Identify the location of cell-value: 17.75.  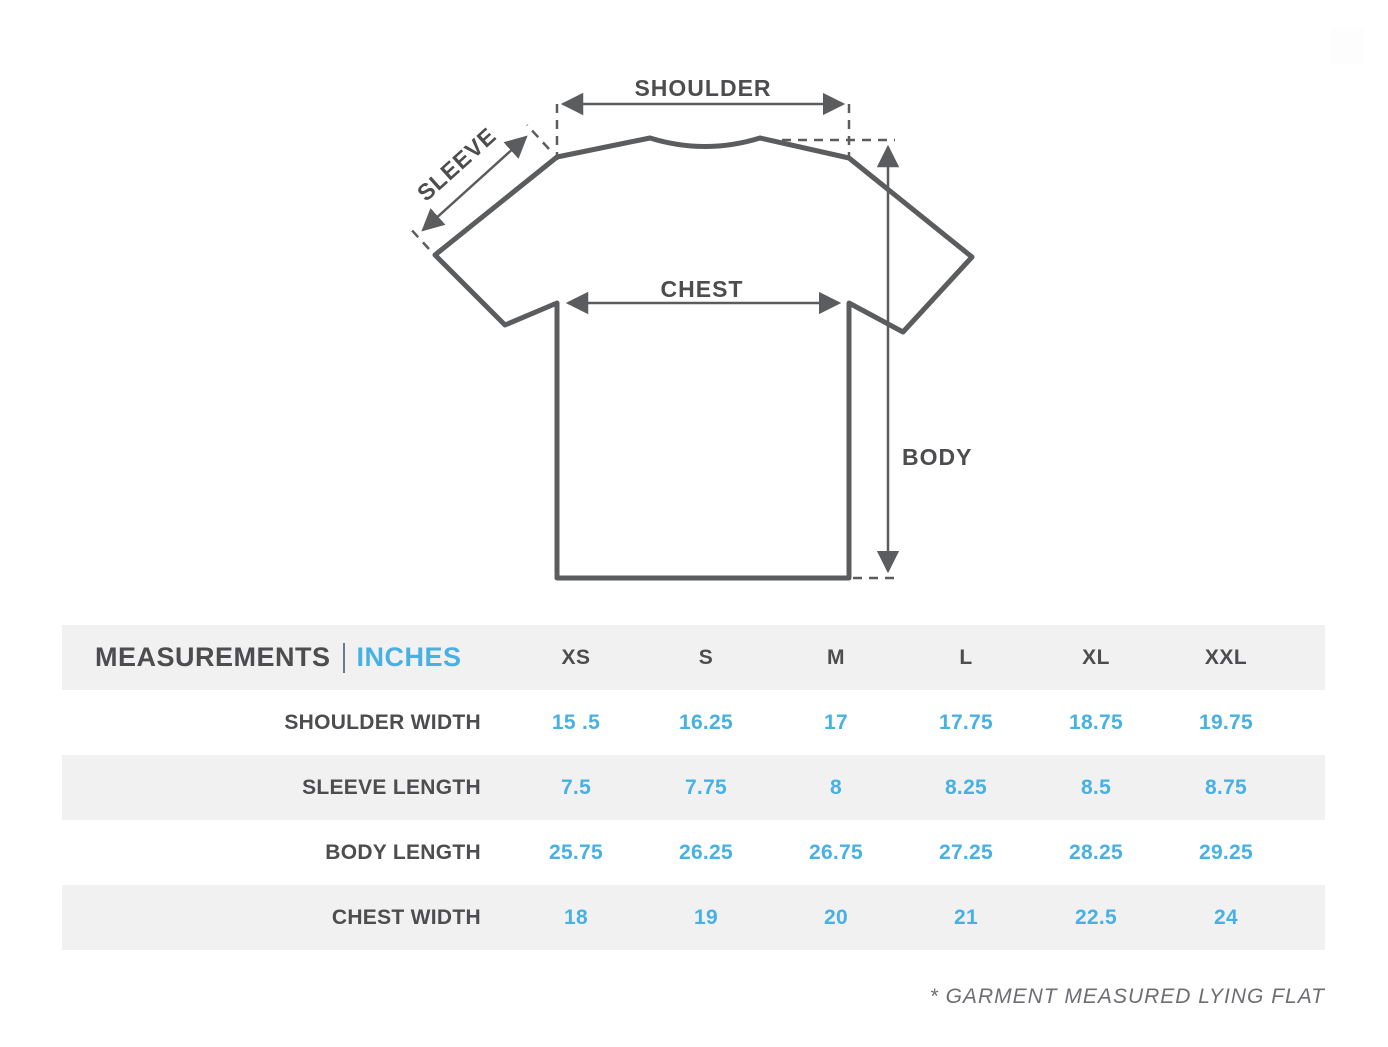
(966, 722).